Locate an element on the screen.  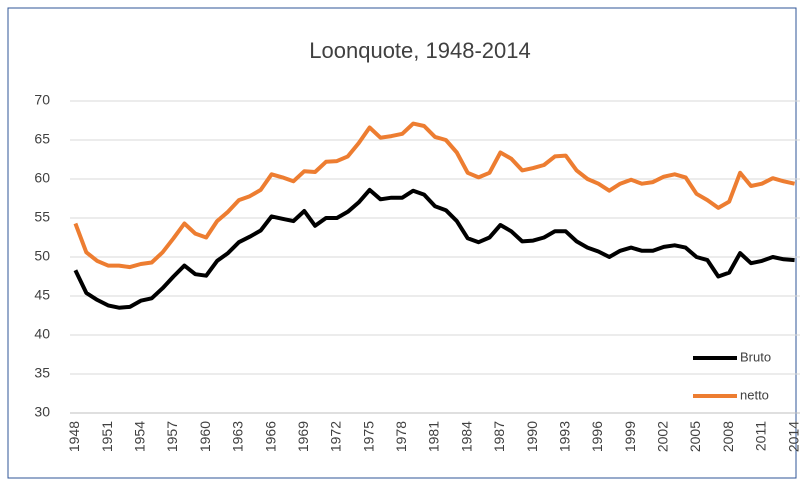
x-tick-label: 1948 is located at coordinates (74, 436).